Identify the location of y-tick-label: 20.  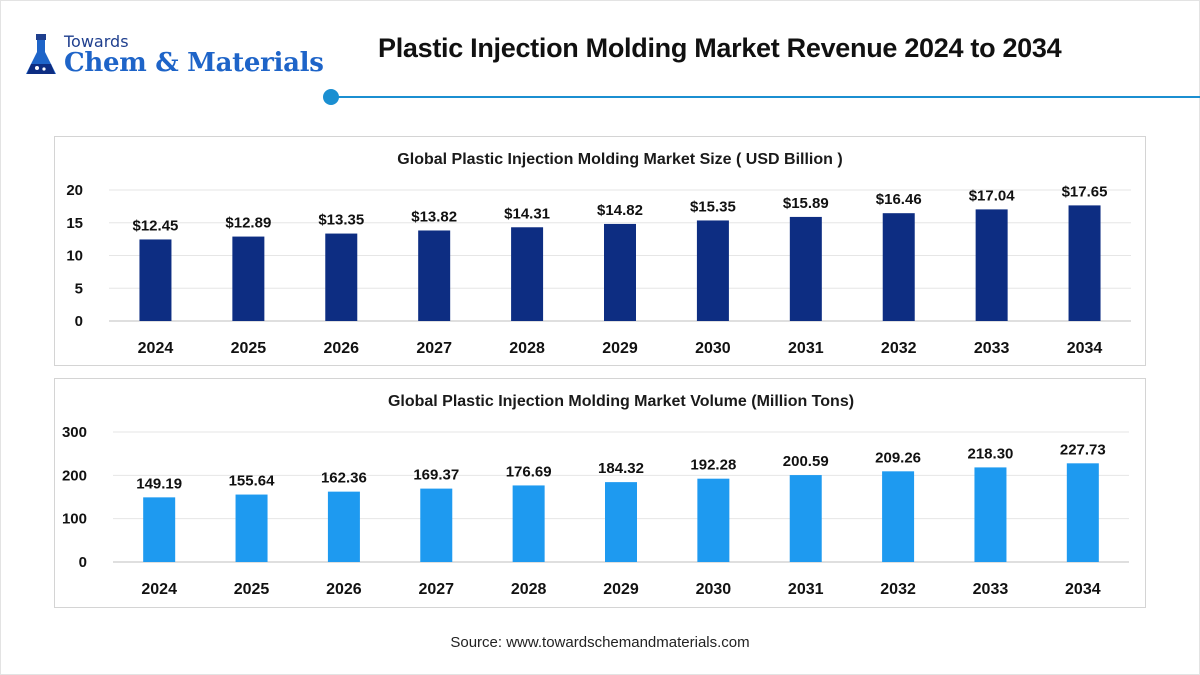
(74, 190).